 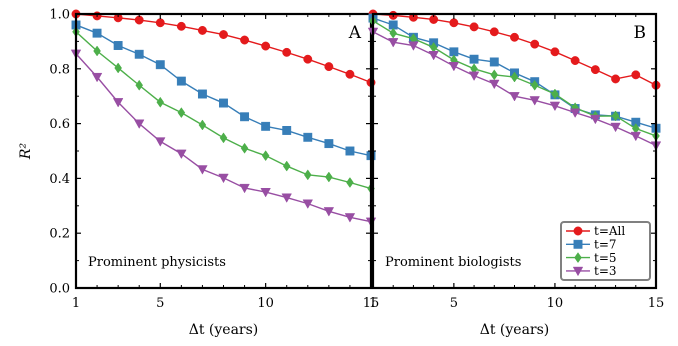 I want to click on y-tick-label: 0.8, so click(x=59, y=69).